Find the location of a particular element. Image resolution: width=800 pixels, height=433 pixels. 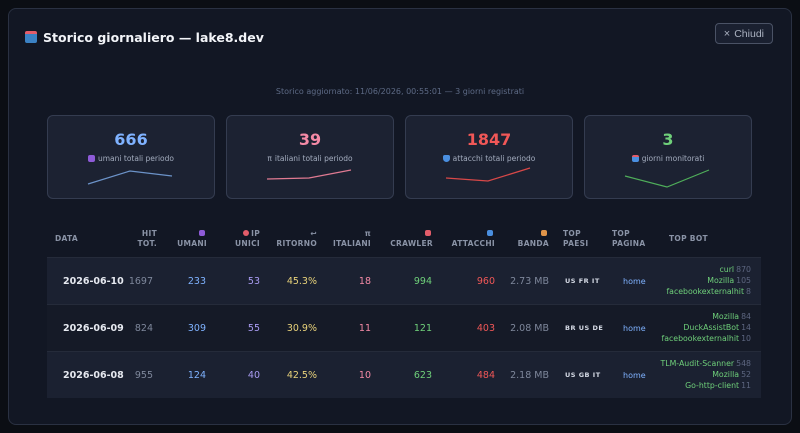

card-value: 39 is located at coordinates (310, 139).